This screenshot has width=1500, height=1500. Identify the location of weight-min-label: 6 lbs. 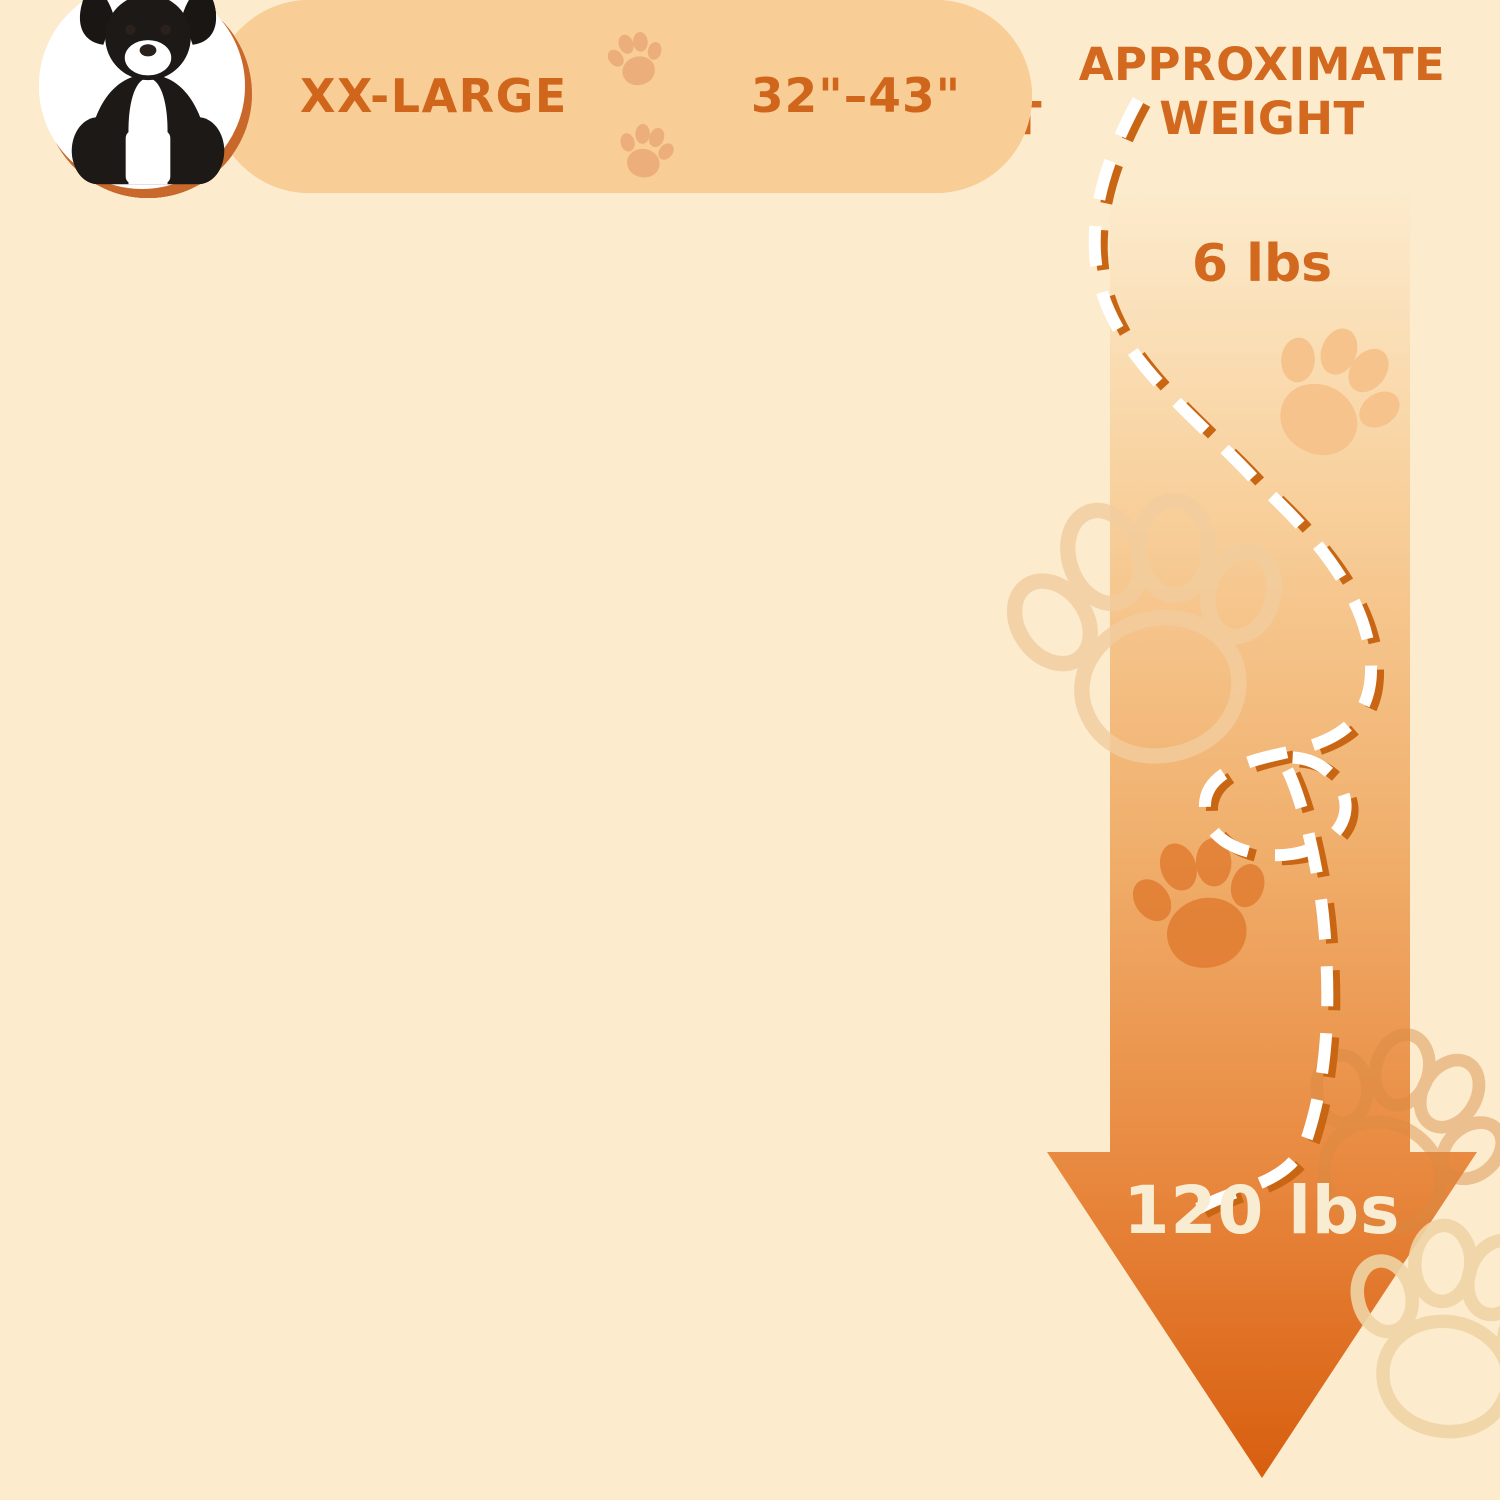
(1262, 264).